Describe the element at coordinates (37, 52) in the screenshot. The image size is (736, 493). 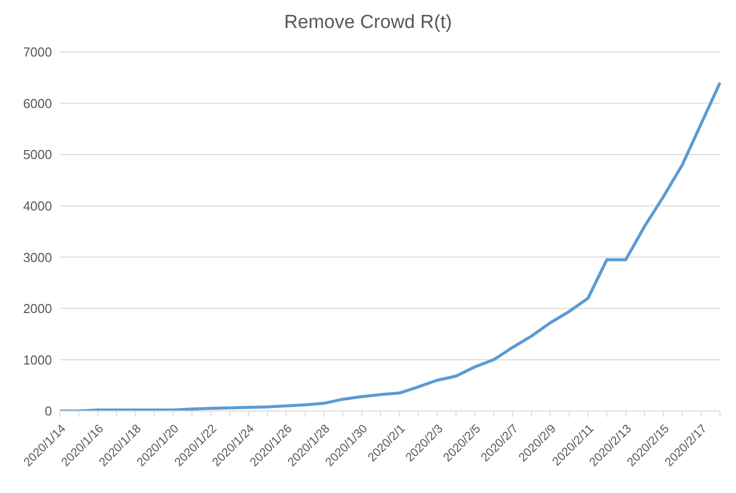
I see `y-tick-label: 7000` at that location.